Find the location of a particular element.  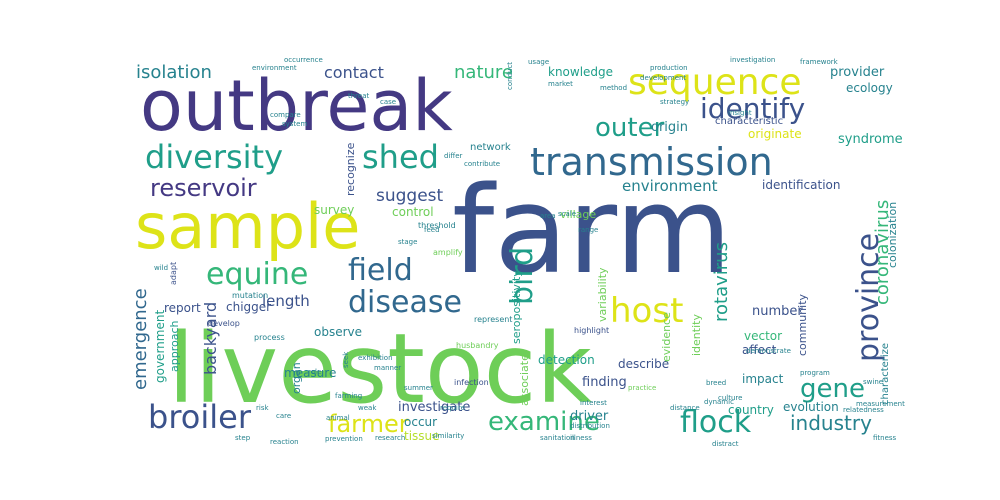

cloud-word: weak is located at coordinates (367, 408).